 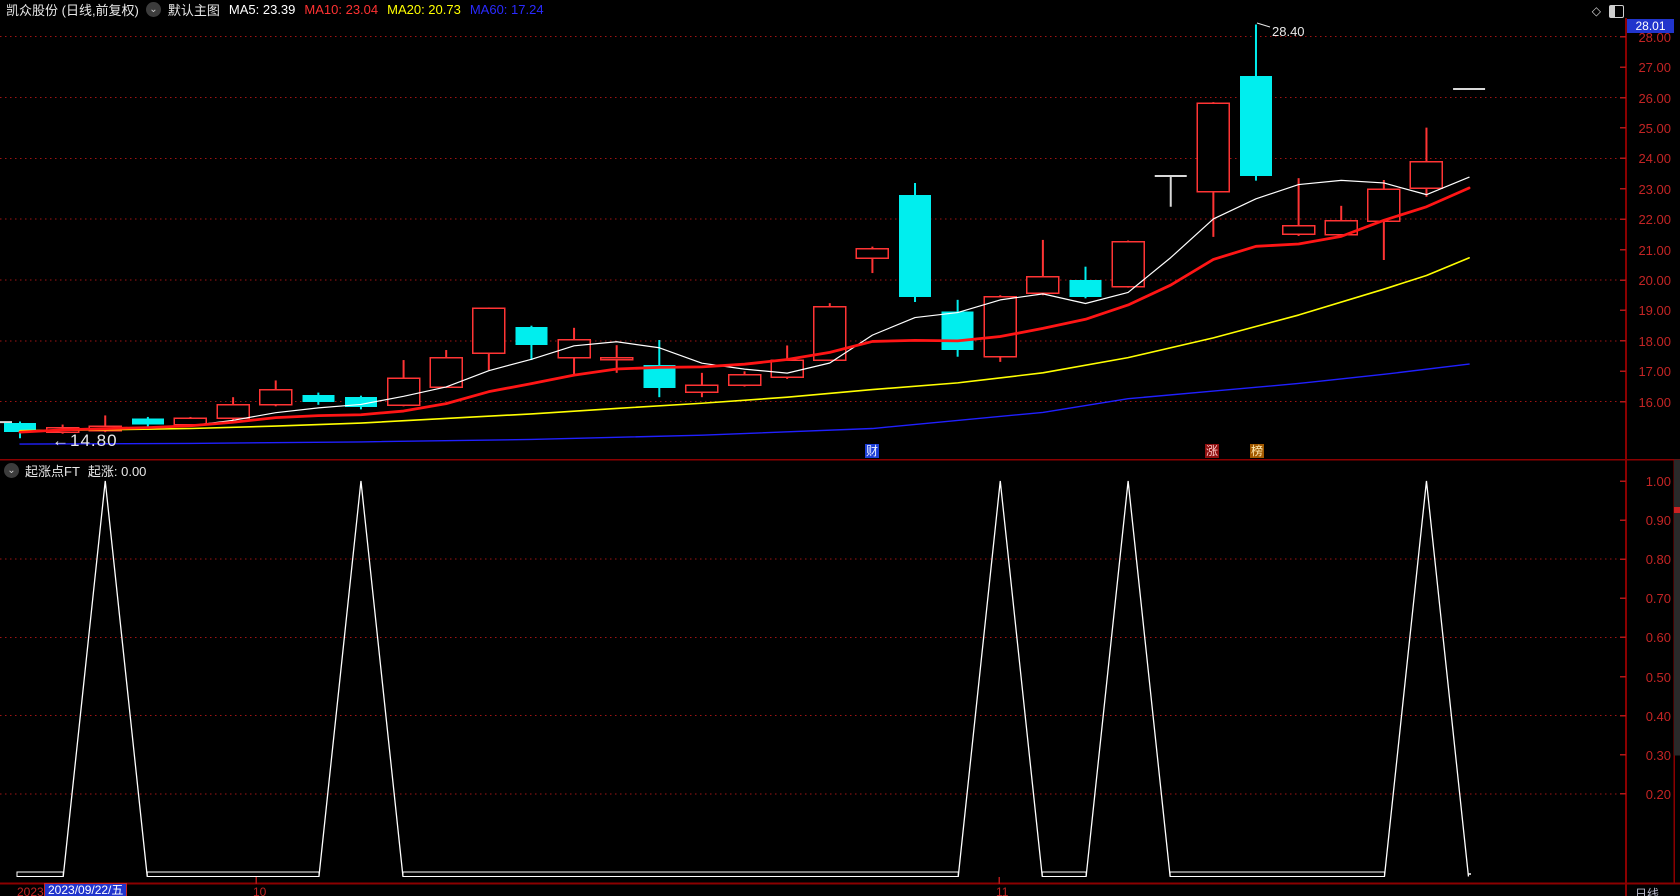 What do you see at coordinates (85, 440) in the screenshot?
I see `low-price-annotation: ←14.80` at bounding box center [85, 440].